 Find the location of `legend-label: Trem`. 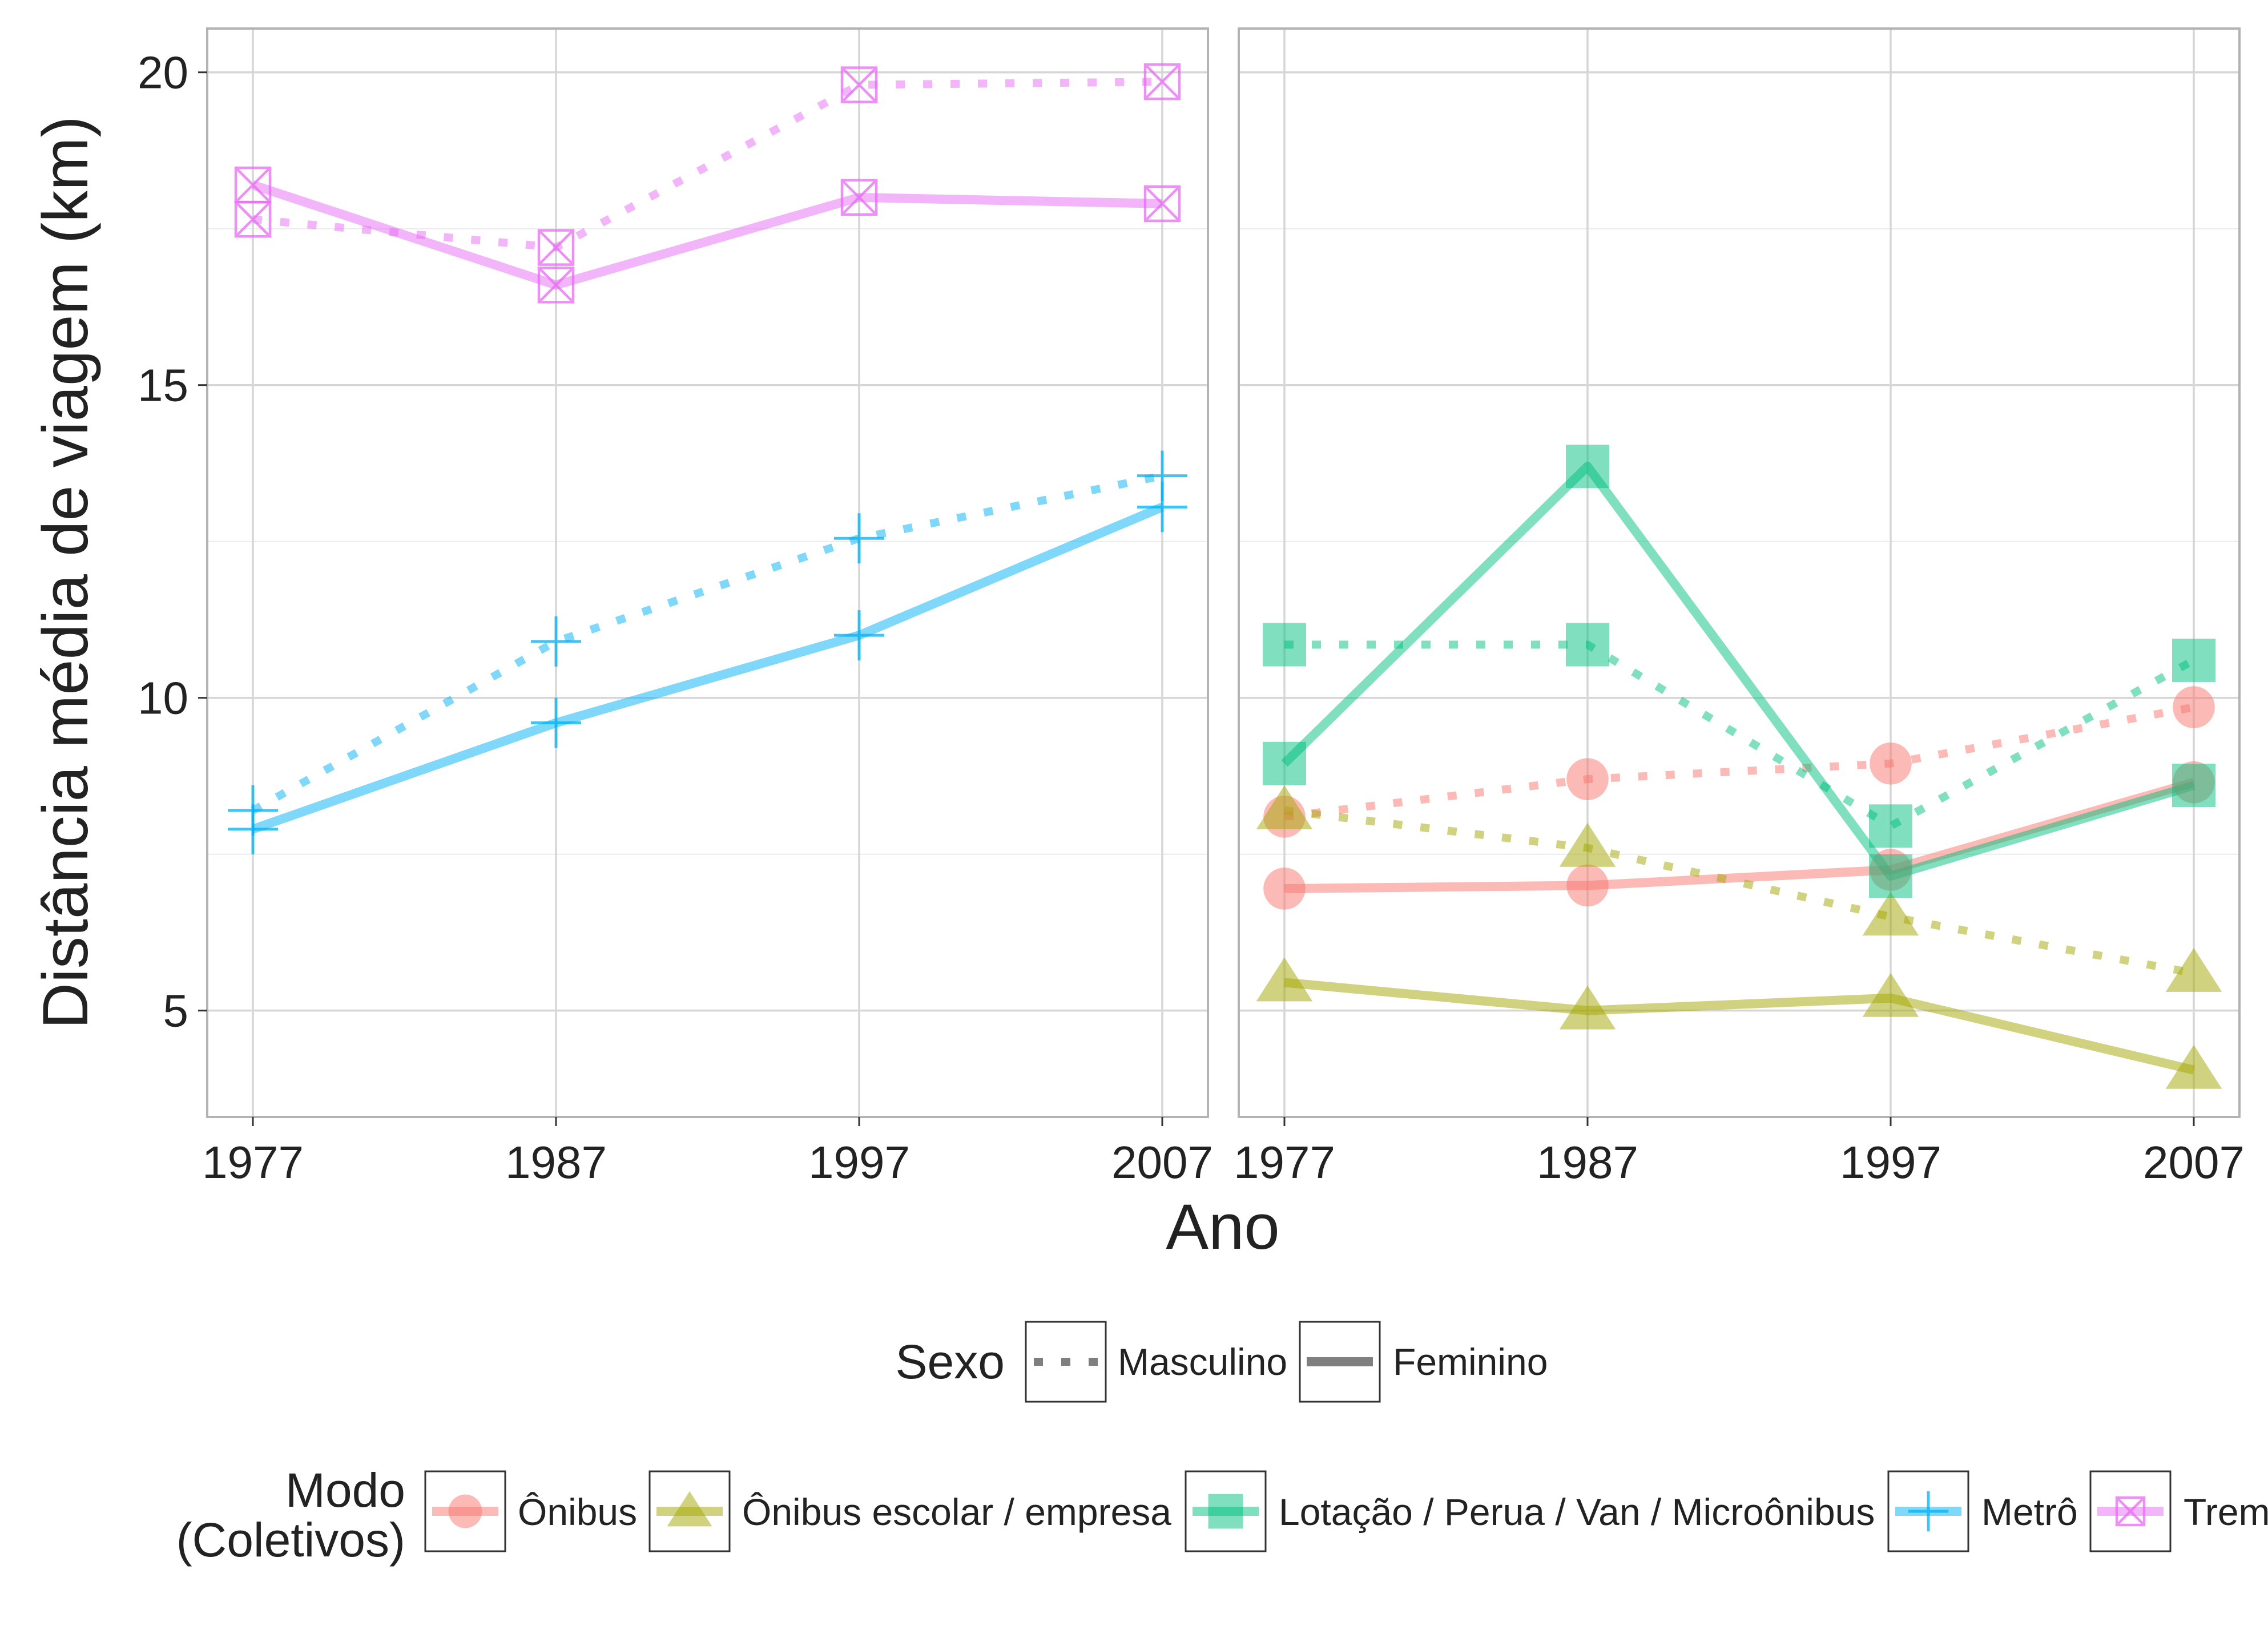

legend-label: Trem is located at coordinates (2226, 1512).